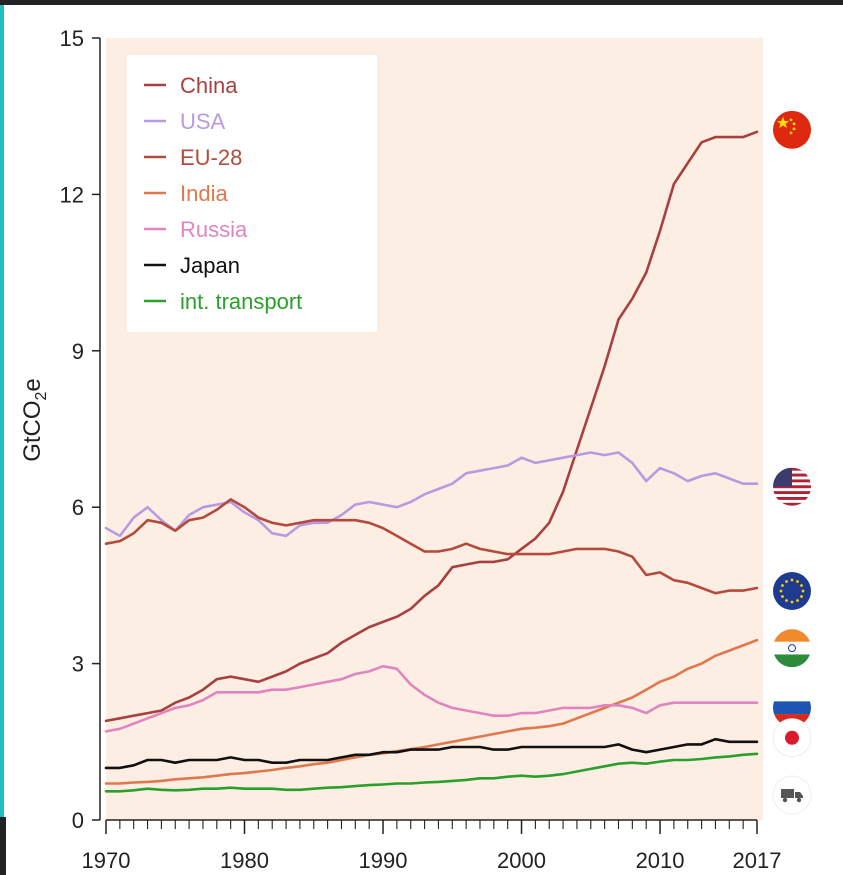 Image resolution: width=843 pixels, height=875 pixels. Describe the element at coordinates (431, 753) in the screenshot. I see `series-line-japan` at that location.